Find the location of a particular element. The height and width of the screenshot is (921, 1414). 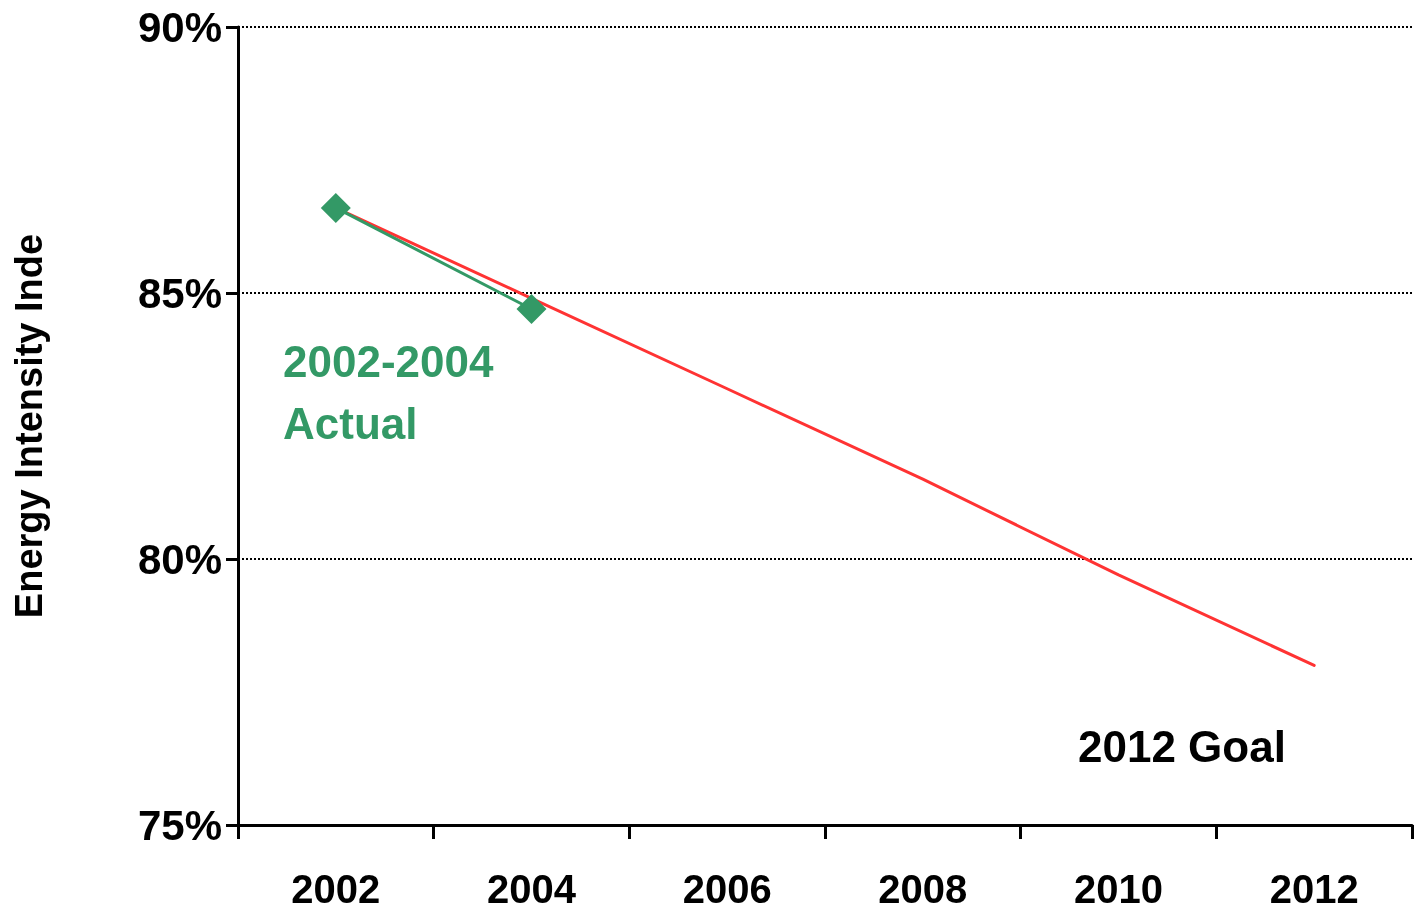

x-tick-label: 2004 is located at coordinates (532, 889).